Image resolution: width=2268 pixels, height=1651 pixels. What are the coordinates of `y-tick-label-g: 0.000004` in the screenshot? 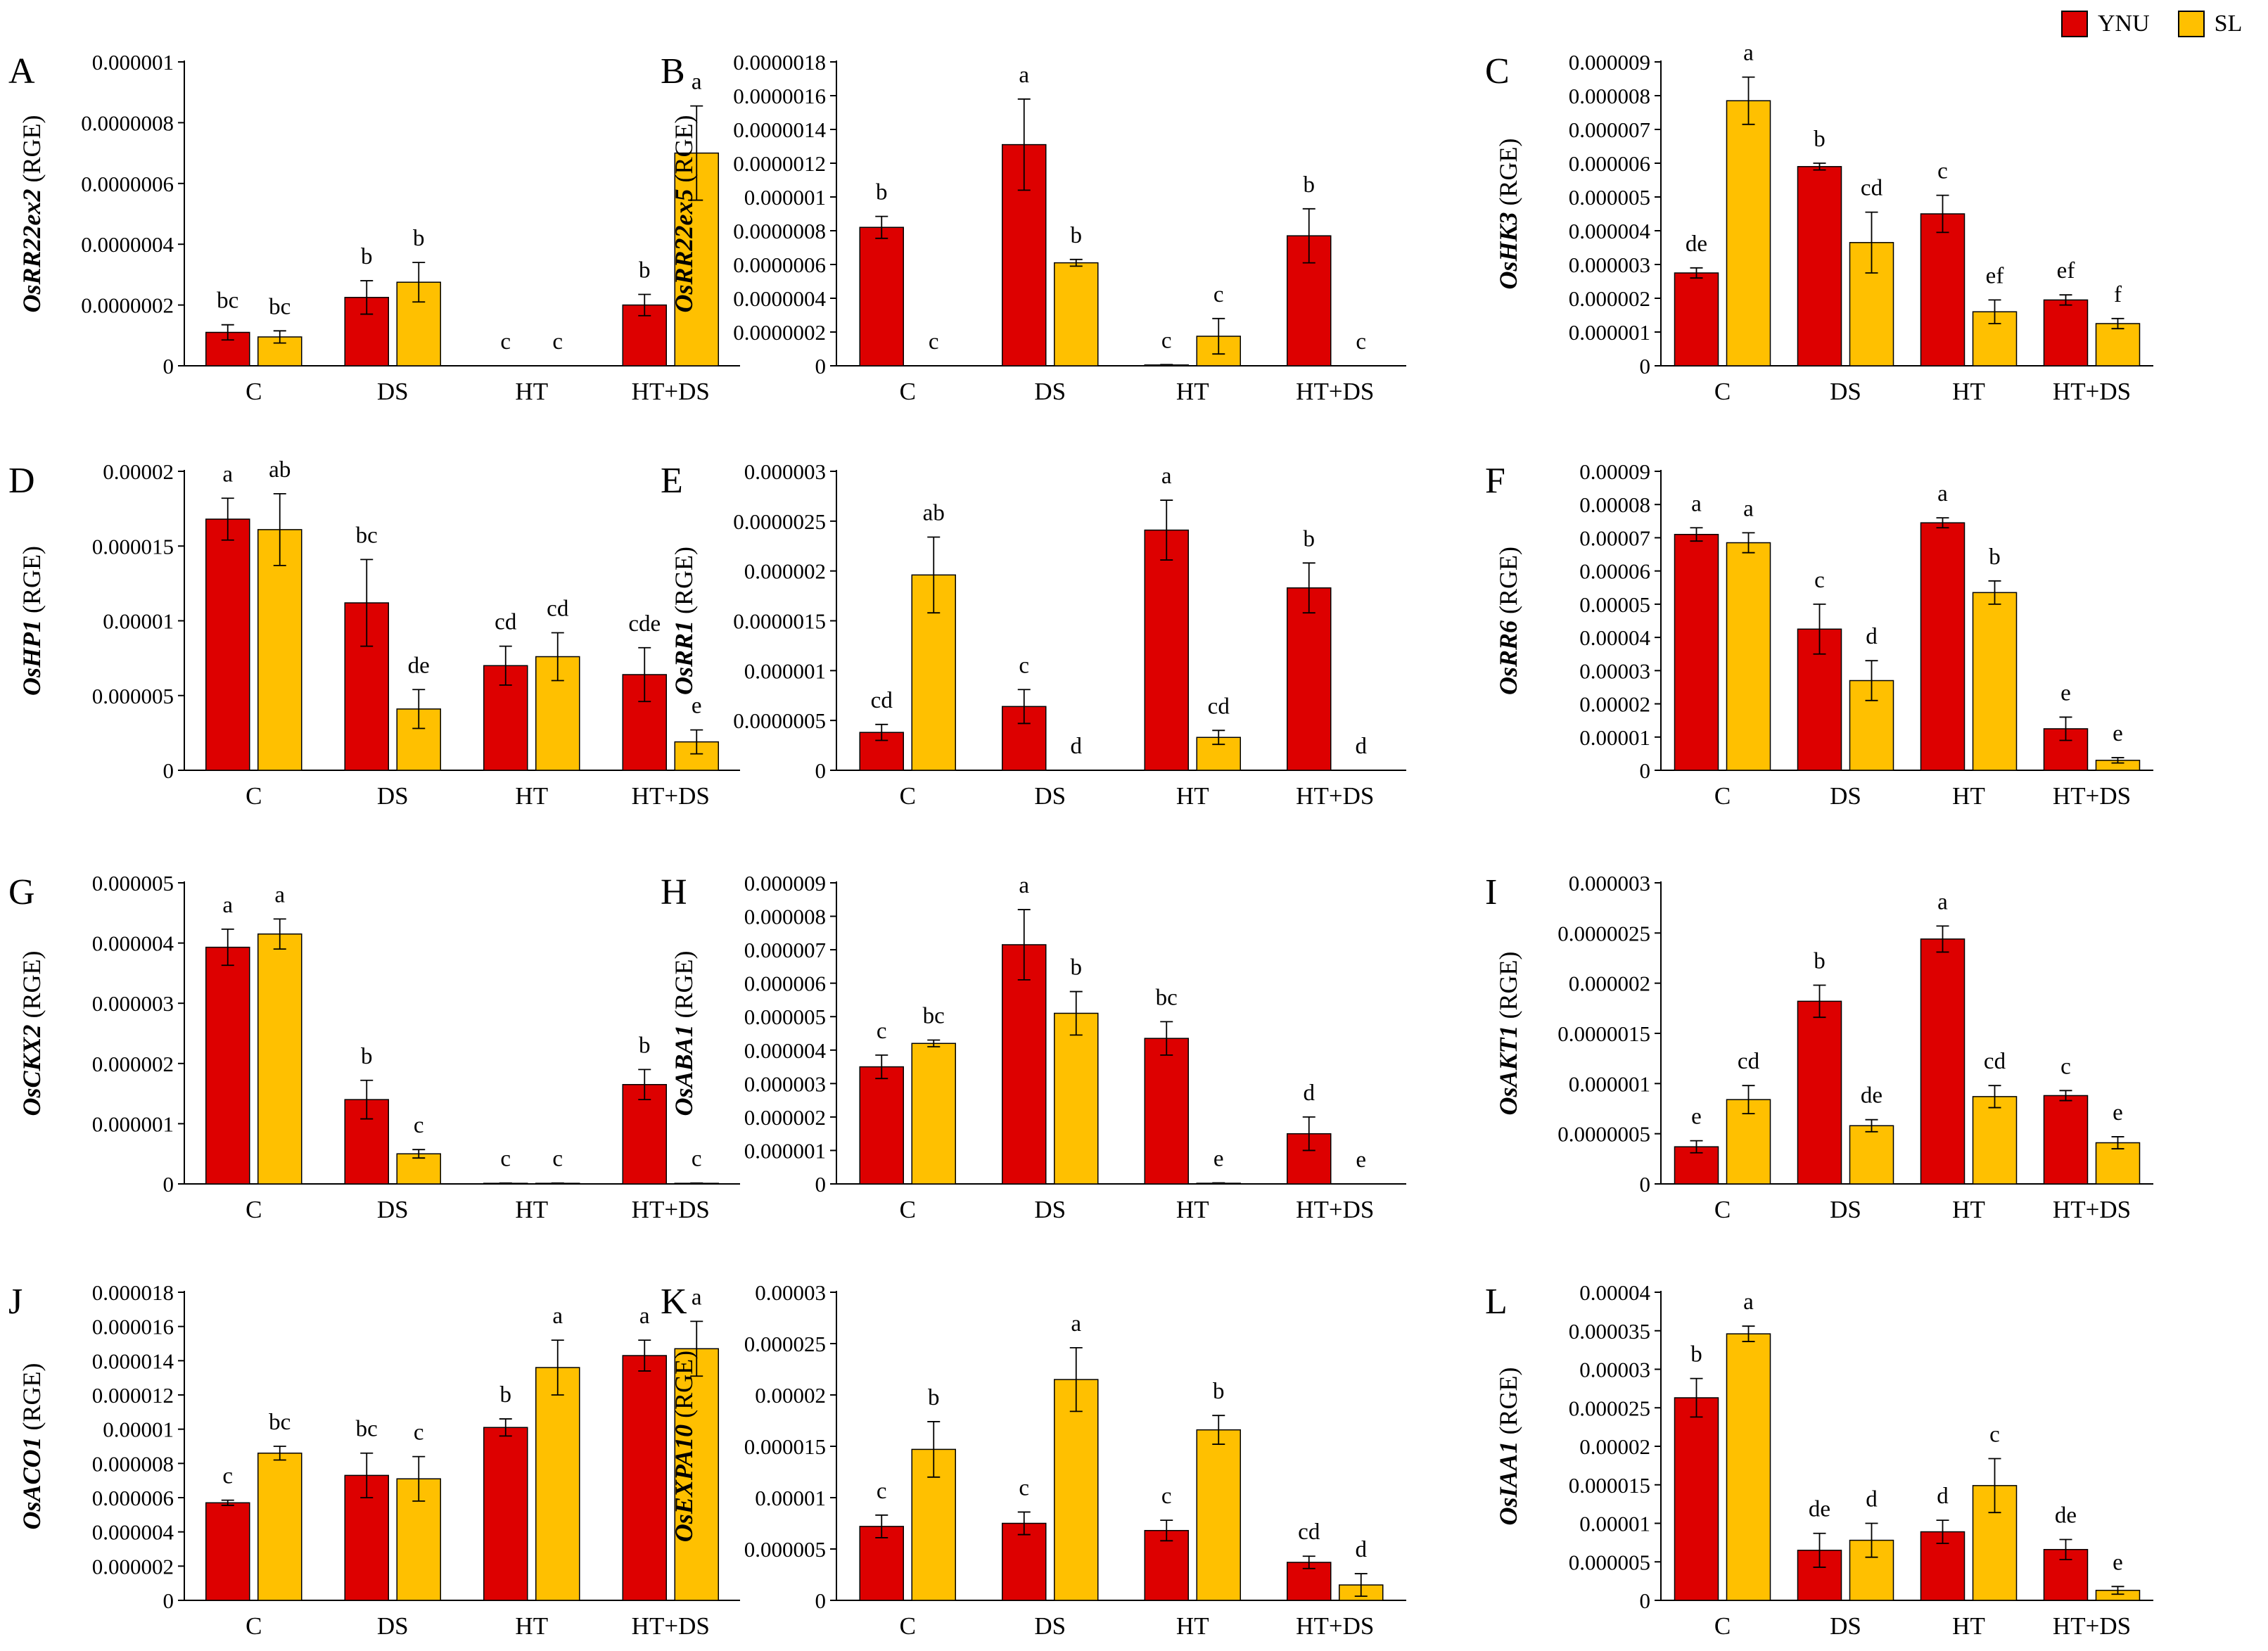 It's located at (133, 944).